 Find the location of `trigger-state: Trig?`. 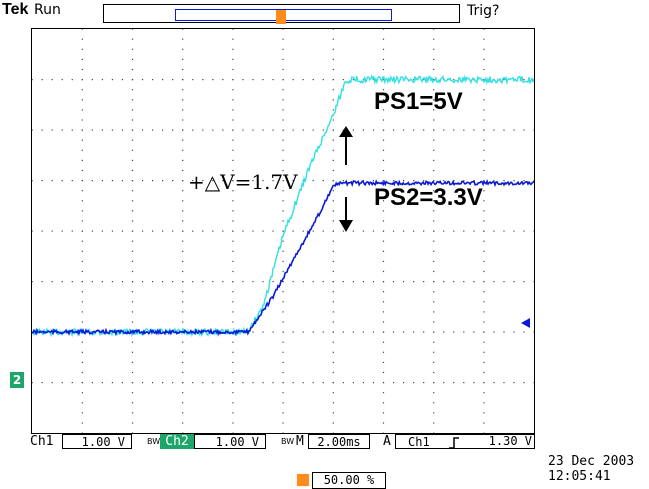

trigger-state: Trig? is located at coordinates (483, 11).